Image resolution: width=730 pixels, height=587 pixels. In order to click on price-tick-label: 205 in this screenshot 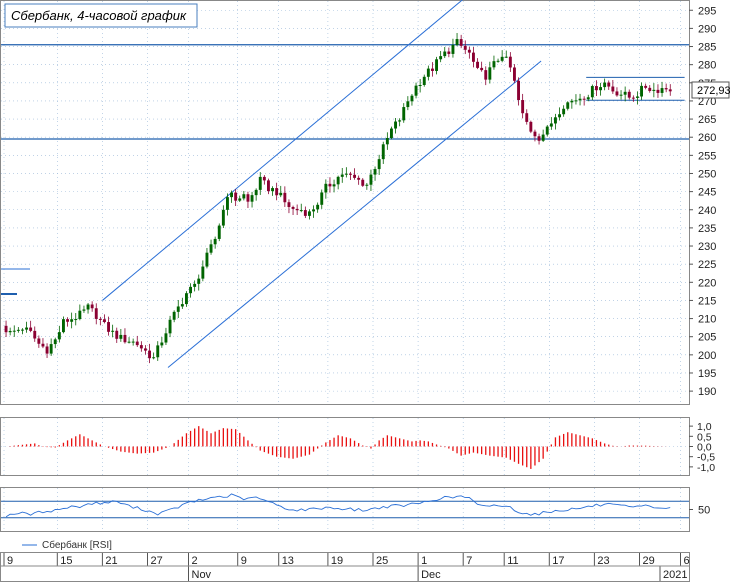, I will do `click(707, 338)`.